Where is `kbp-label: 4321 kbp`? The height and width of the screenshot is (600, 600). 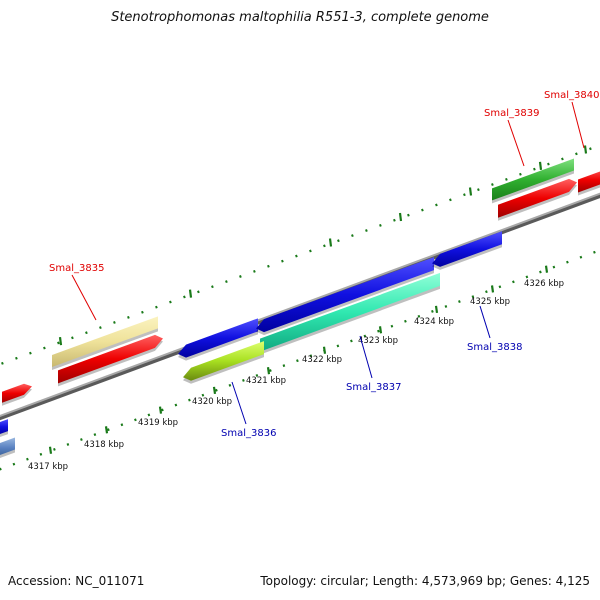
kbp-label: 4321 kbp is located at coordinates (266, 381).